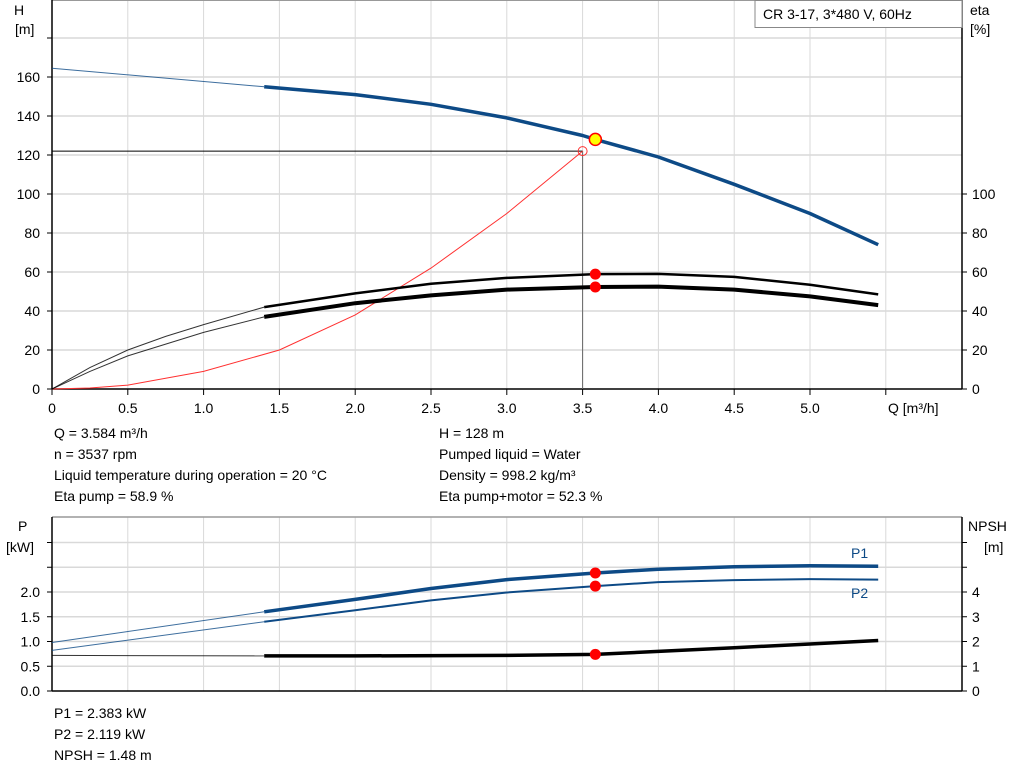 Image resolution: width=1024 pixels, height=781 pixels. I want to click on y-tick-label-left: 60, so click(32, 272).